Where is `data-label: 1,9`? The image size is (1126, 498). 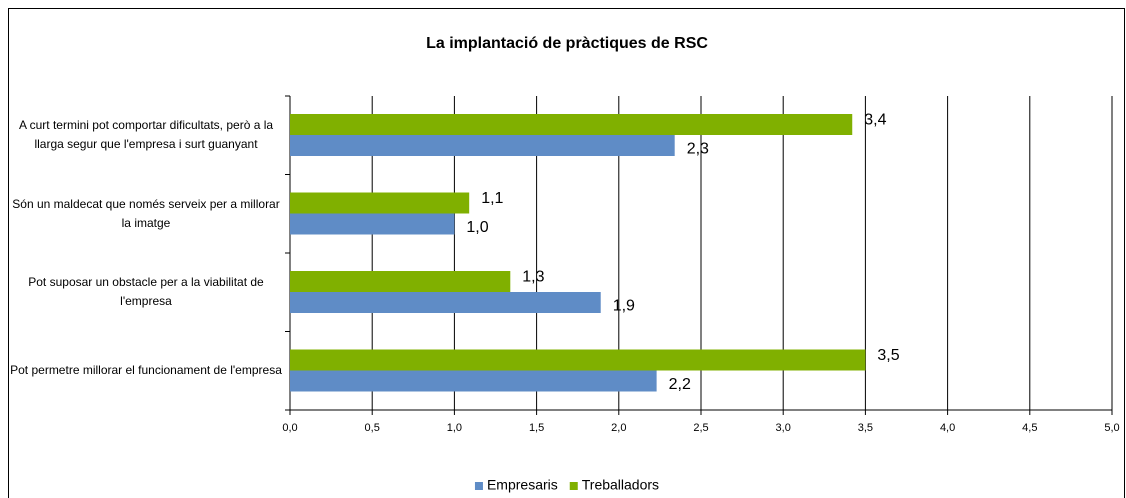 data-label: 1,9 is located at coordinates (624, 306).